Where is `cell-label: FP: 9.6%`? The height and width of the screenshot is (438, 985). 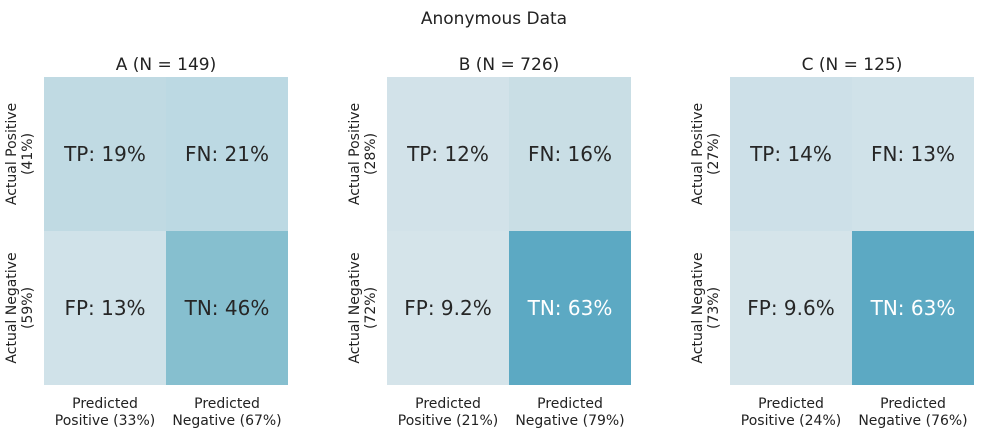 cell-label: FP: 9.6% is located at coordinates (790, 308).